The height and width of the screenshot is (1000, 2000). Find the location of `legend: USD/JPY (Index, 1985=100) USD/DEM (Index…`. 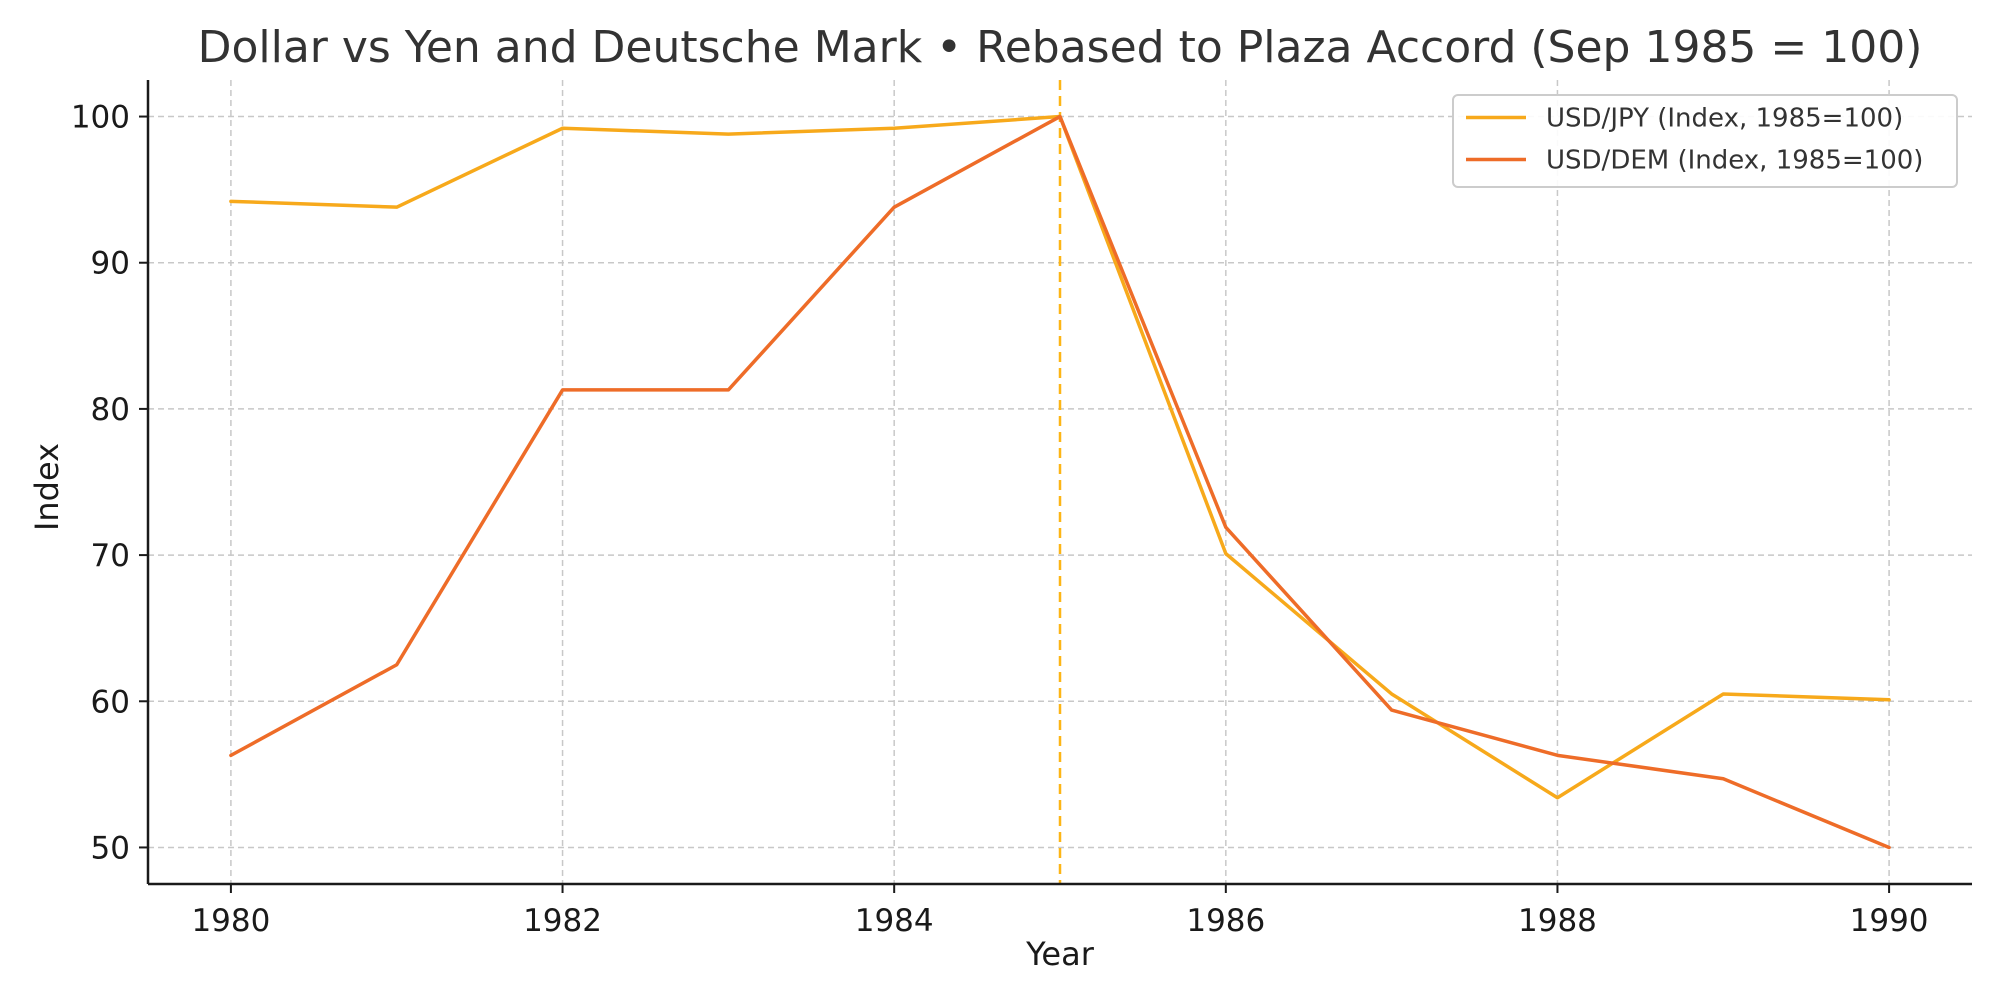

legend: USD/JPY (Index, 1985=100) USD/DEM (Index… is located at coordinates (1705, 141).